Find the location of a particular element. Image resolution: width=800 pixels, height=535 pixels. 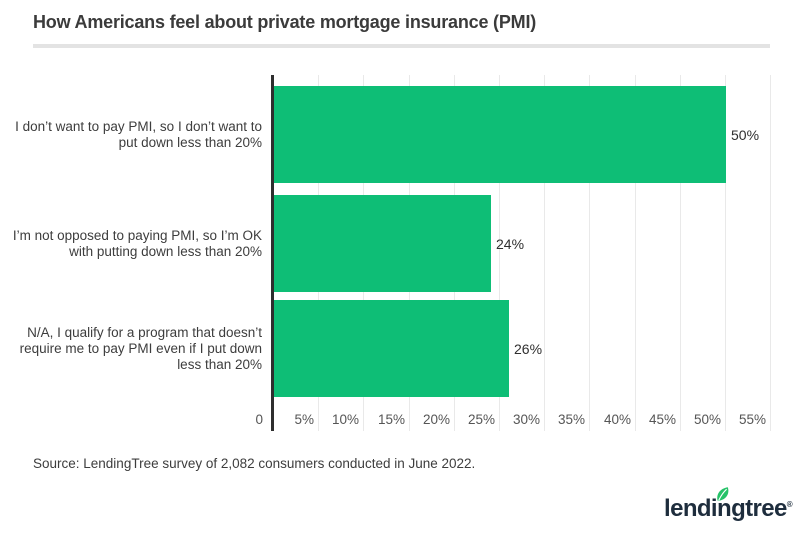

x-tick-label: 20% is located at coordinates (436, 419).